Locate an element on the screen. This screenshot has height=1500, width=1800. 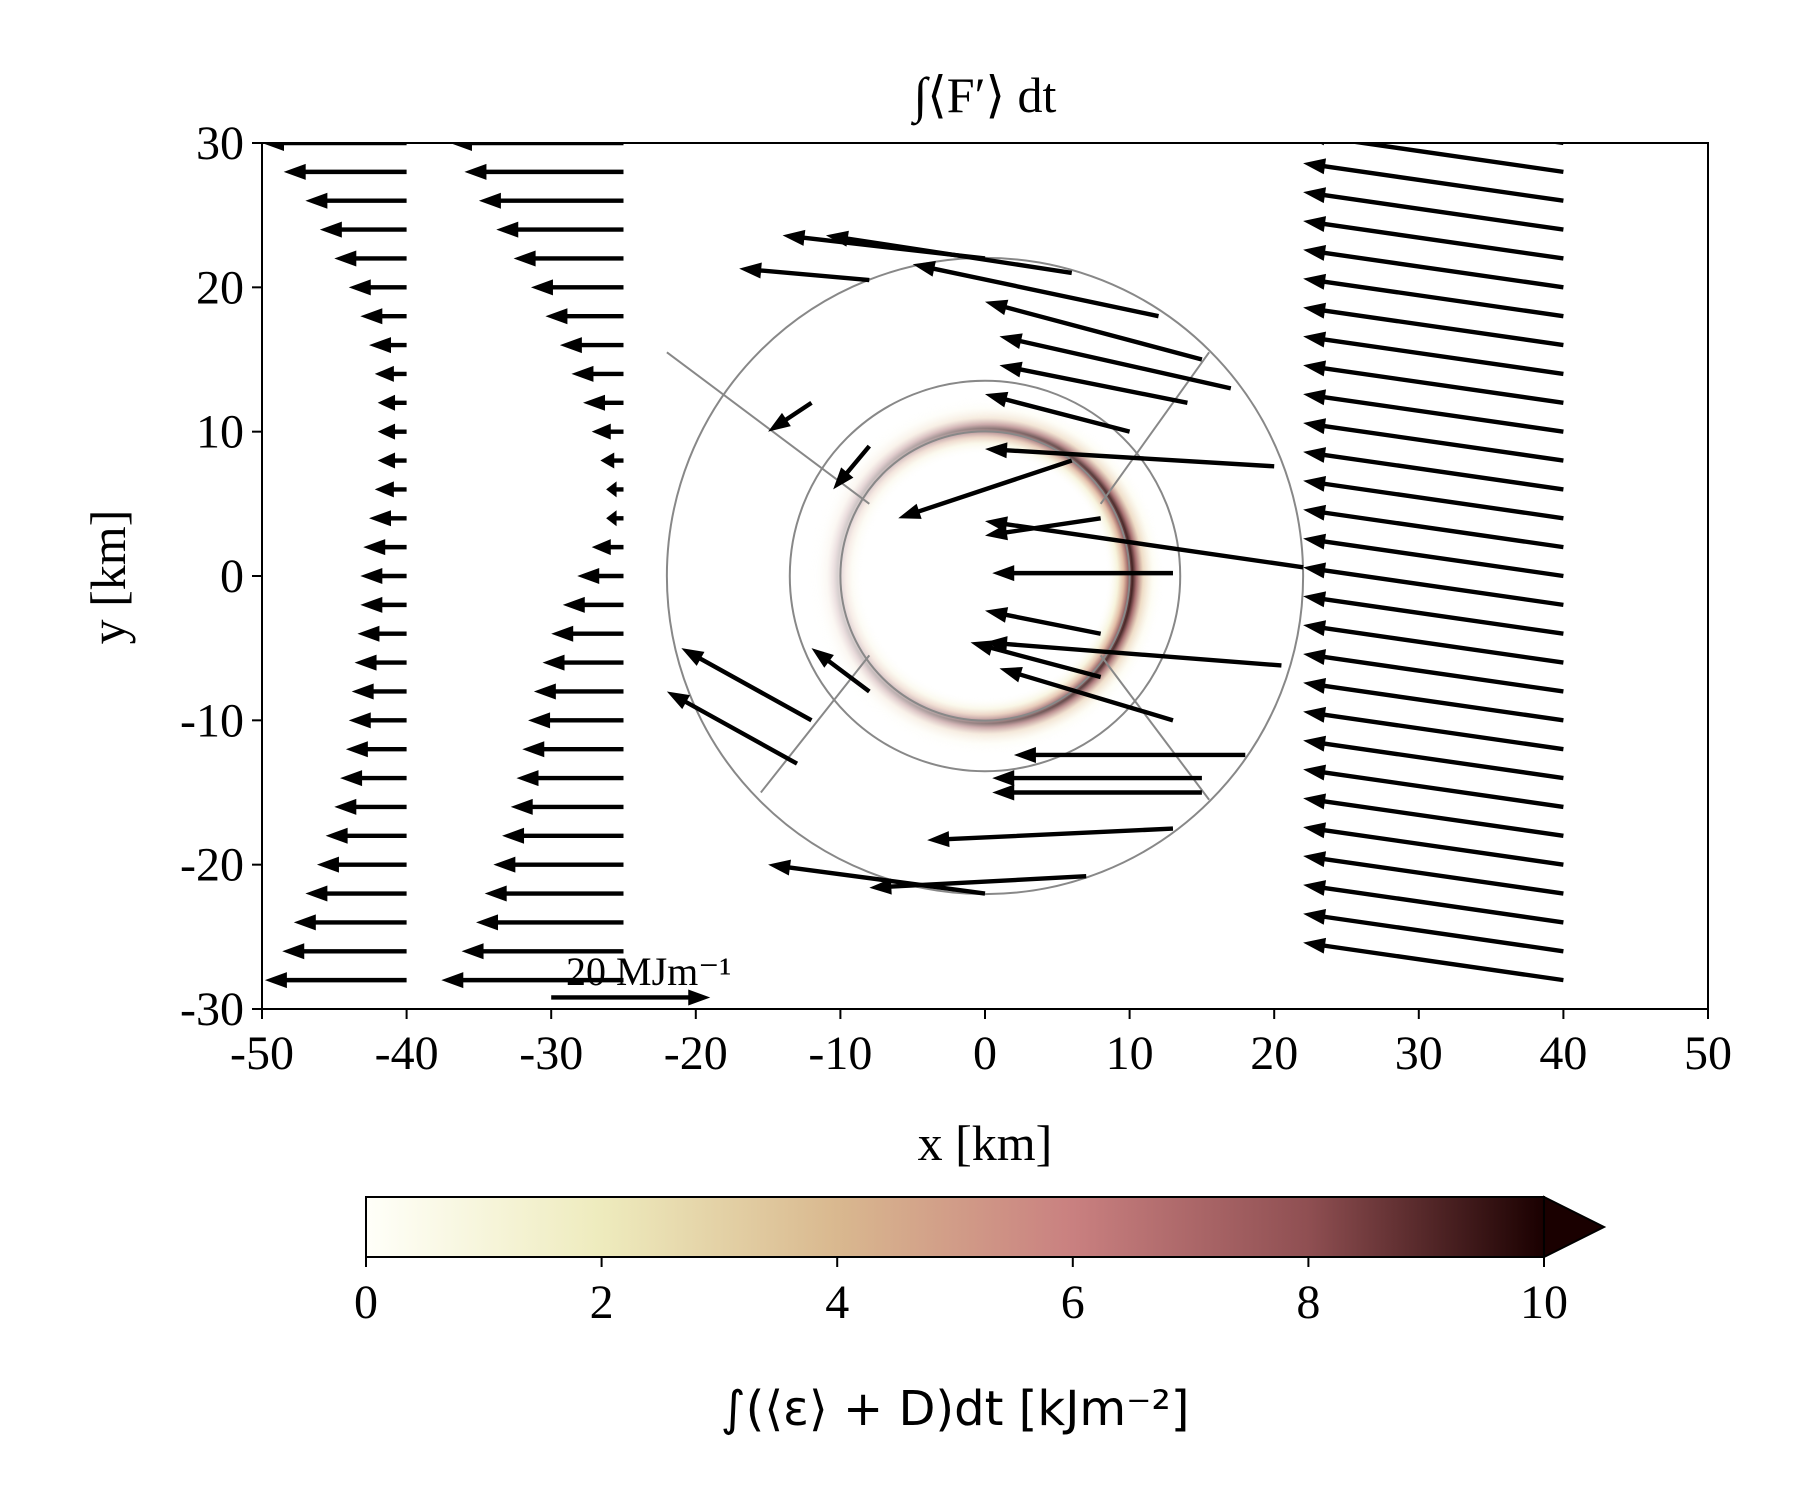
x-axis-label: x [km] is located at coordinates (985, 1143).